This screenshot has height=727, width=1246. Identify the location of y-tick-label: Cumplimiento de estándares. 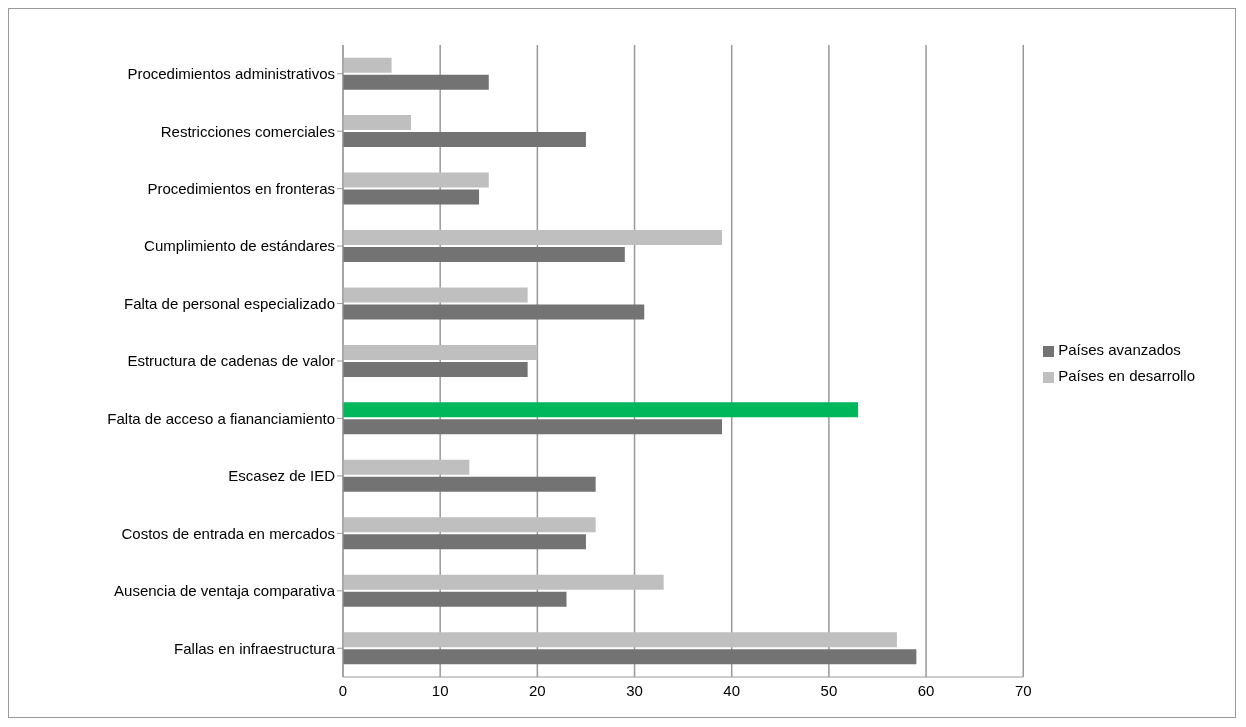
(239, 246).